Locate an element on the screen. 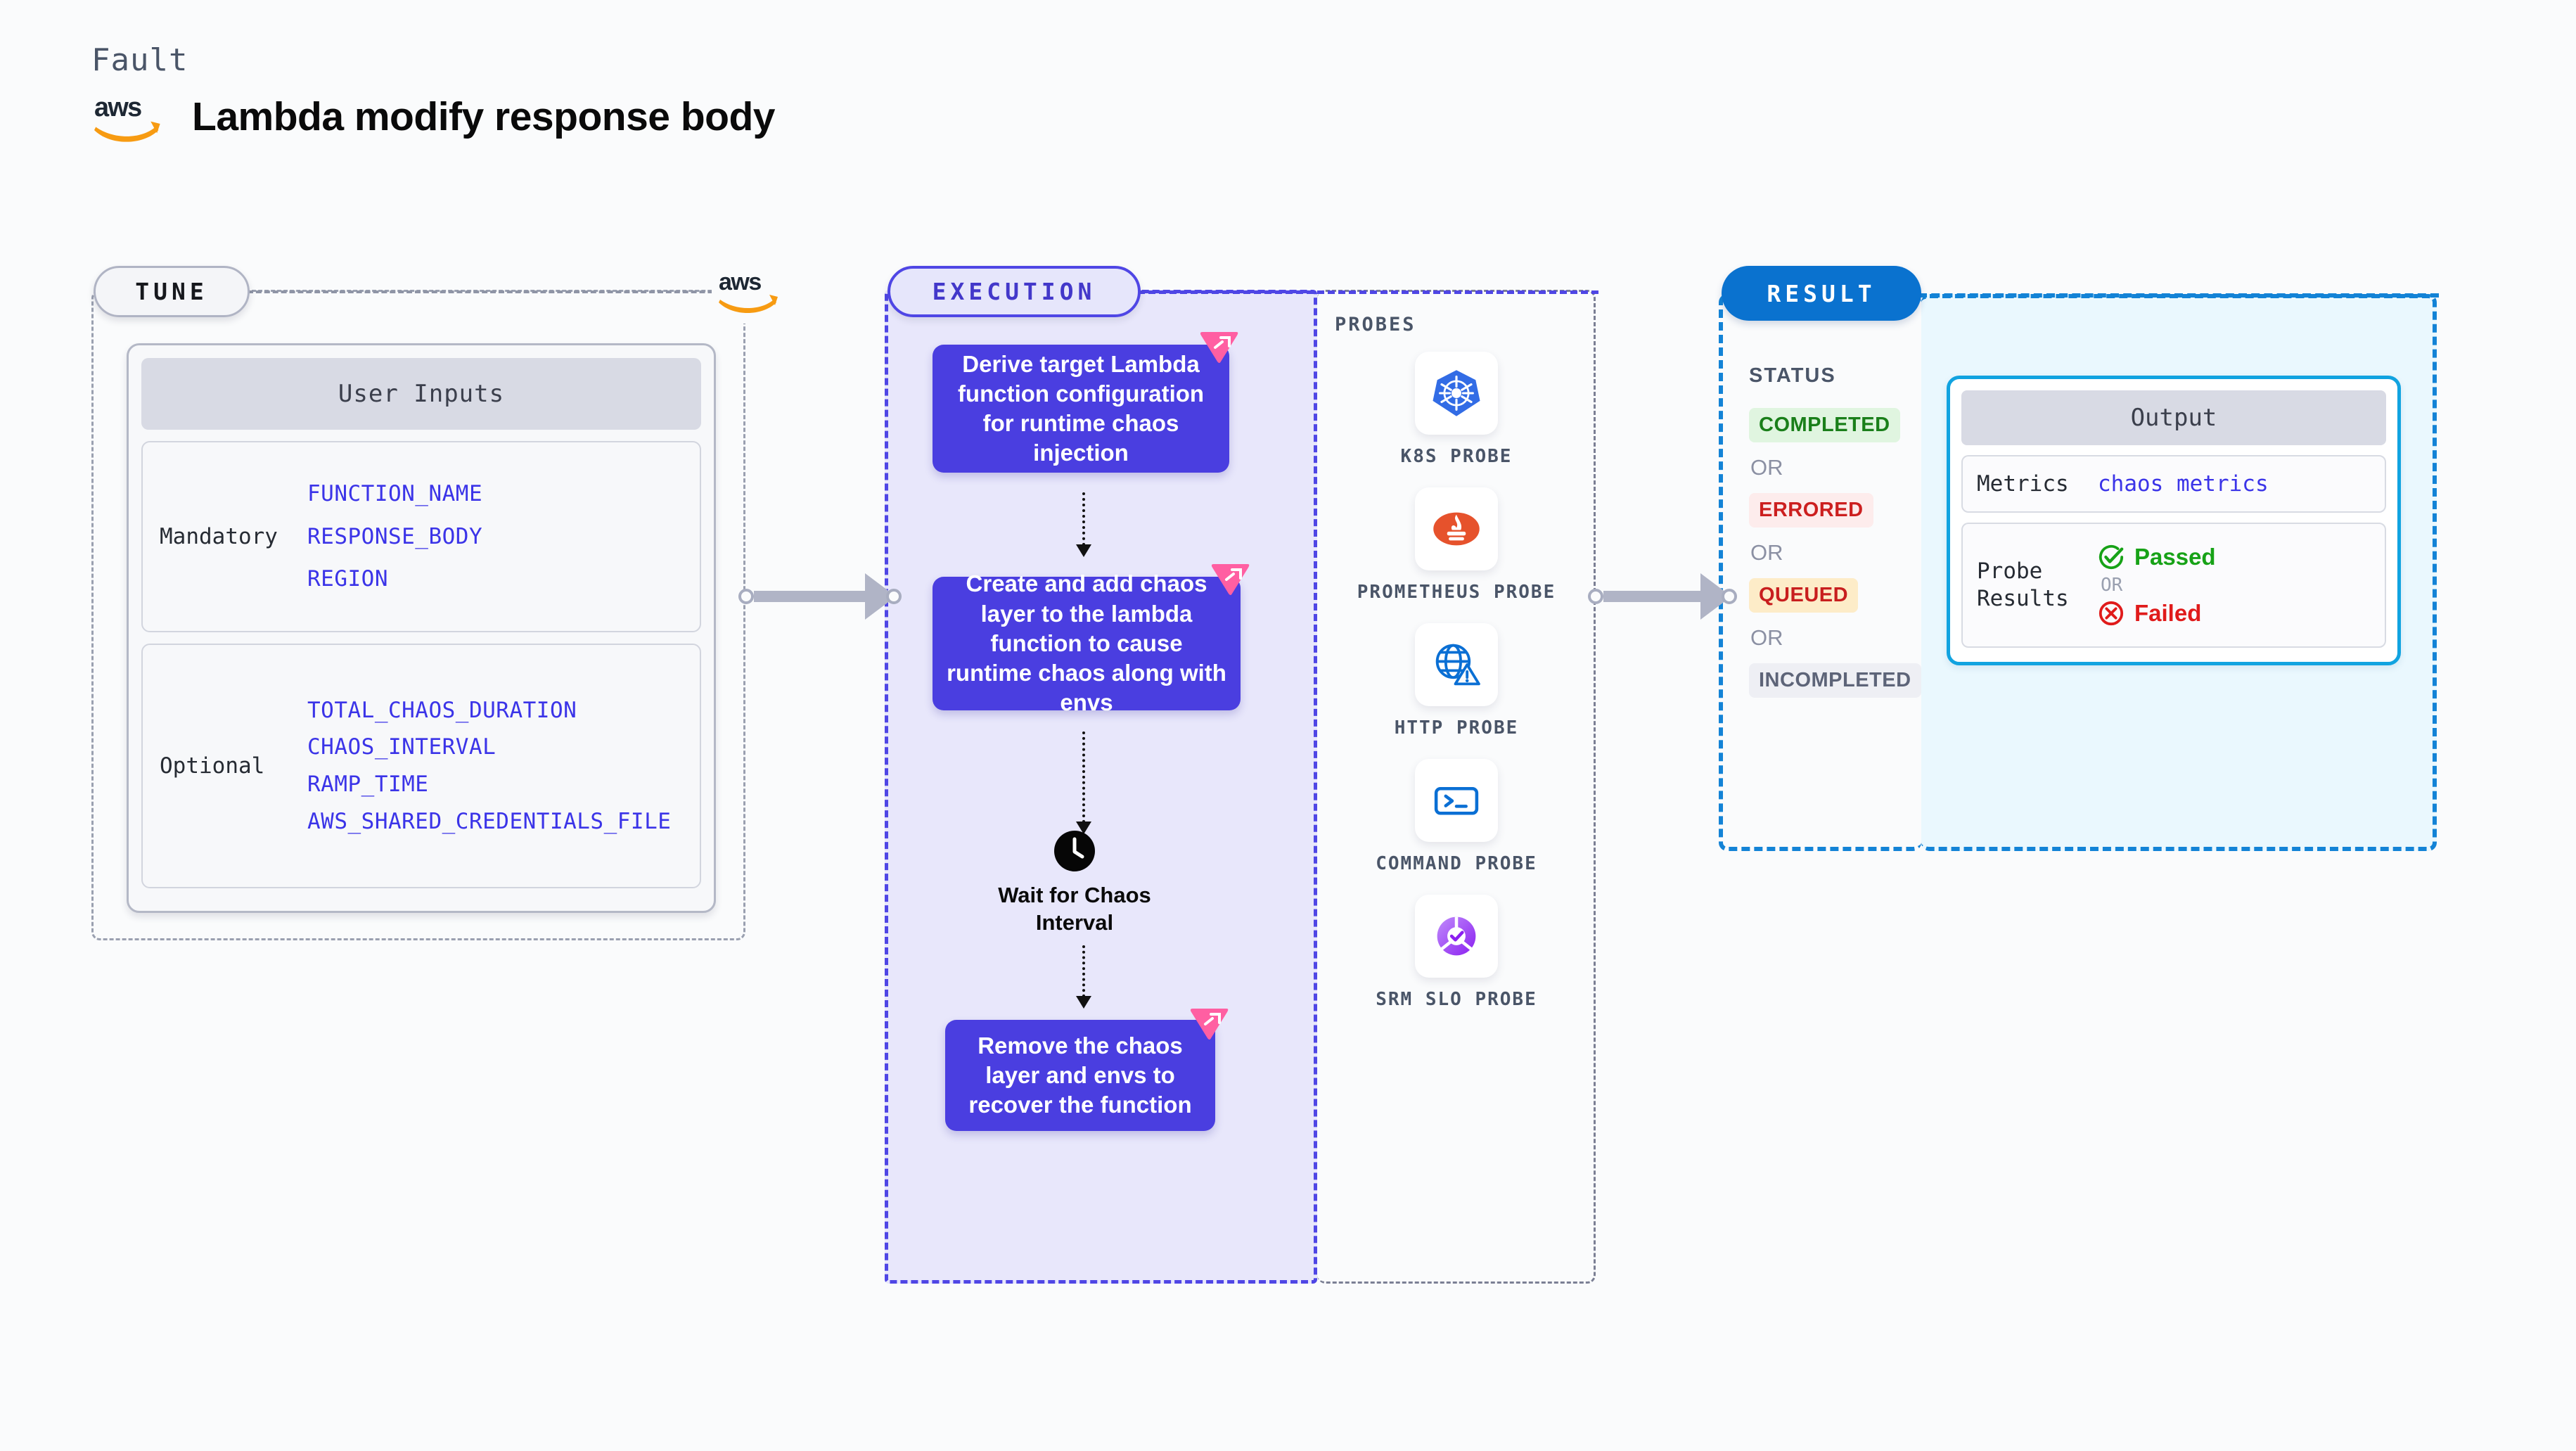 Image resolution: width=2576 pixels, height=1451 pixels. probe-label-prometheus: PROMETHEUS PROBE is located at coordinates (1456, 592).